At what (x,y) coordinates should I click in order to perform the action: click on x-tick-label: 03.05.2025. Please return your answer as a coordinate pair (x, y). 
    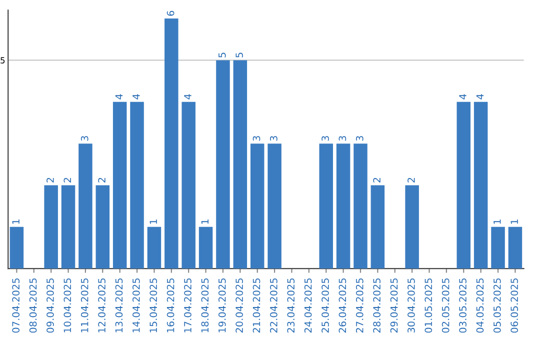
    Looking at the image, I should click on (462, 305).